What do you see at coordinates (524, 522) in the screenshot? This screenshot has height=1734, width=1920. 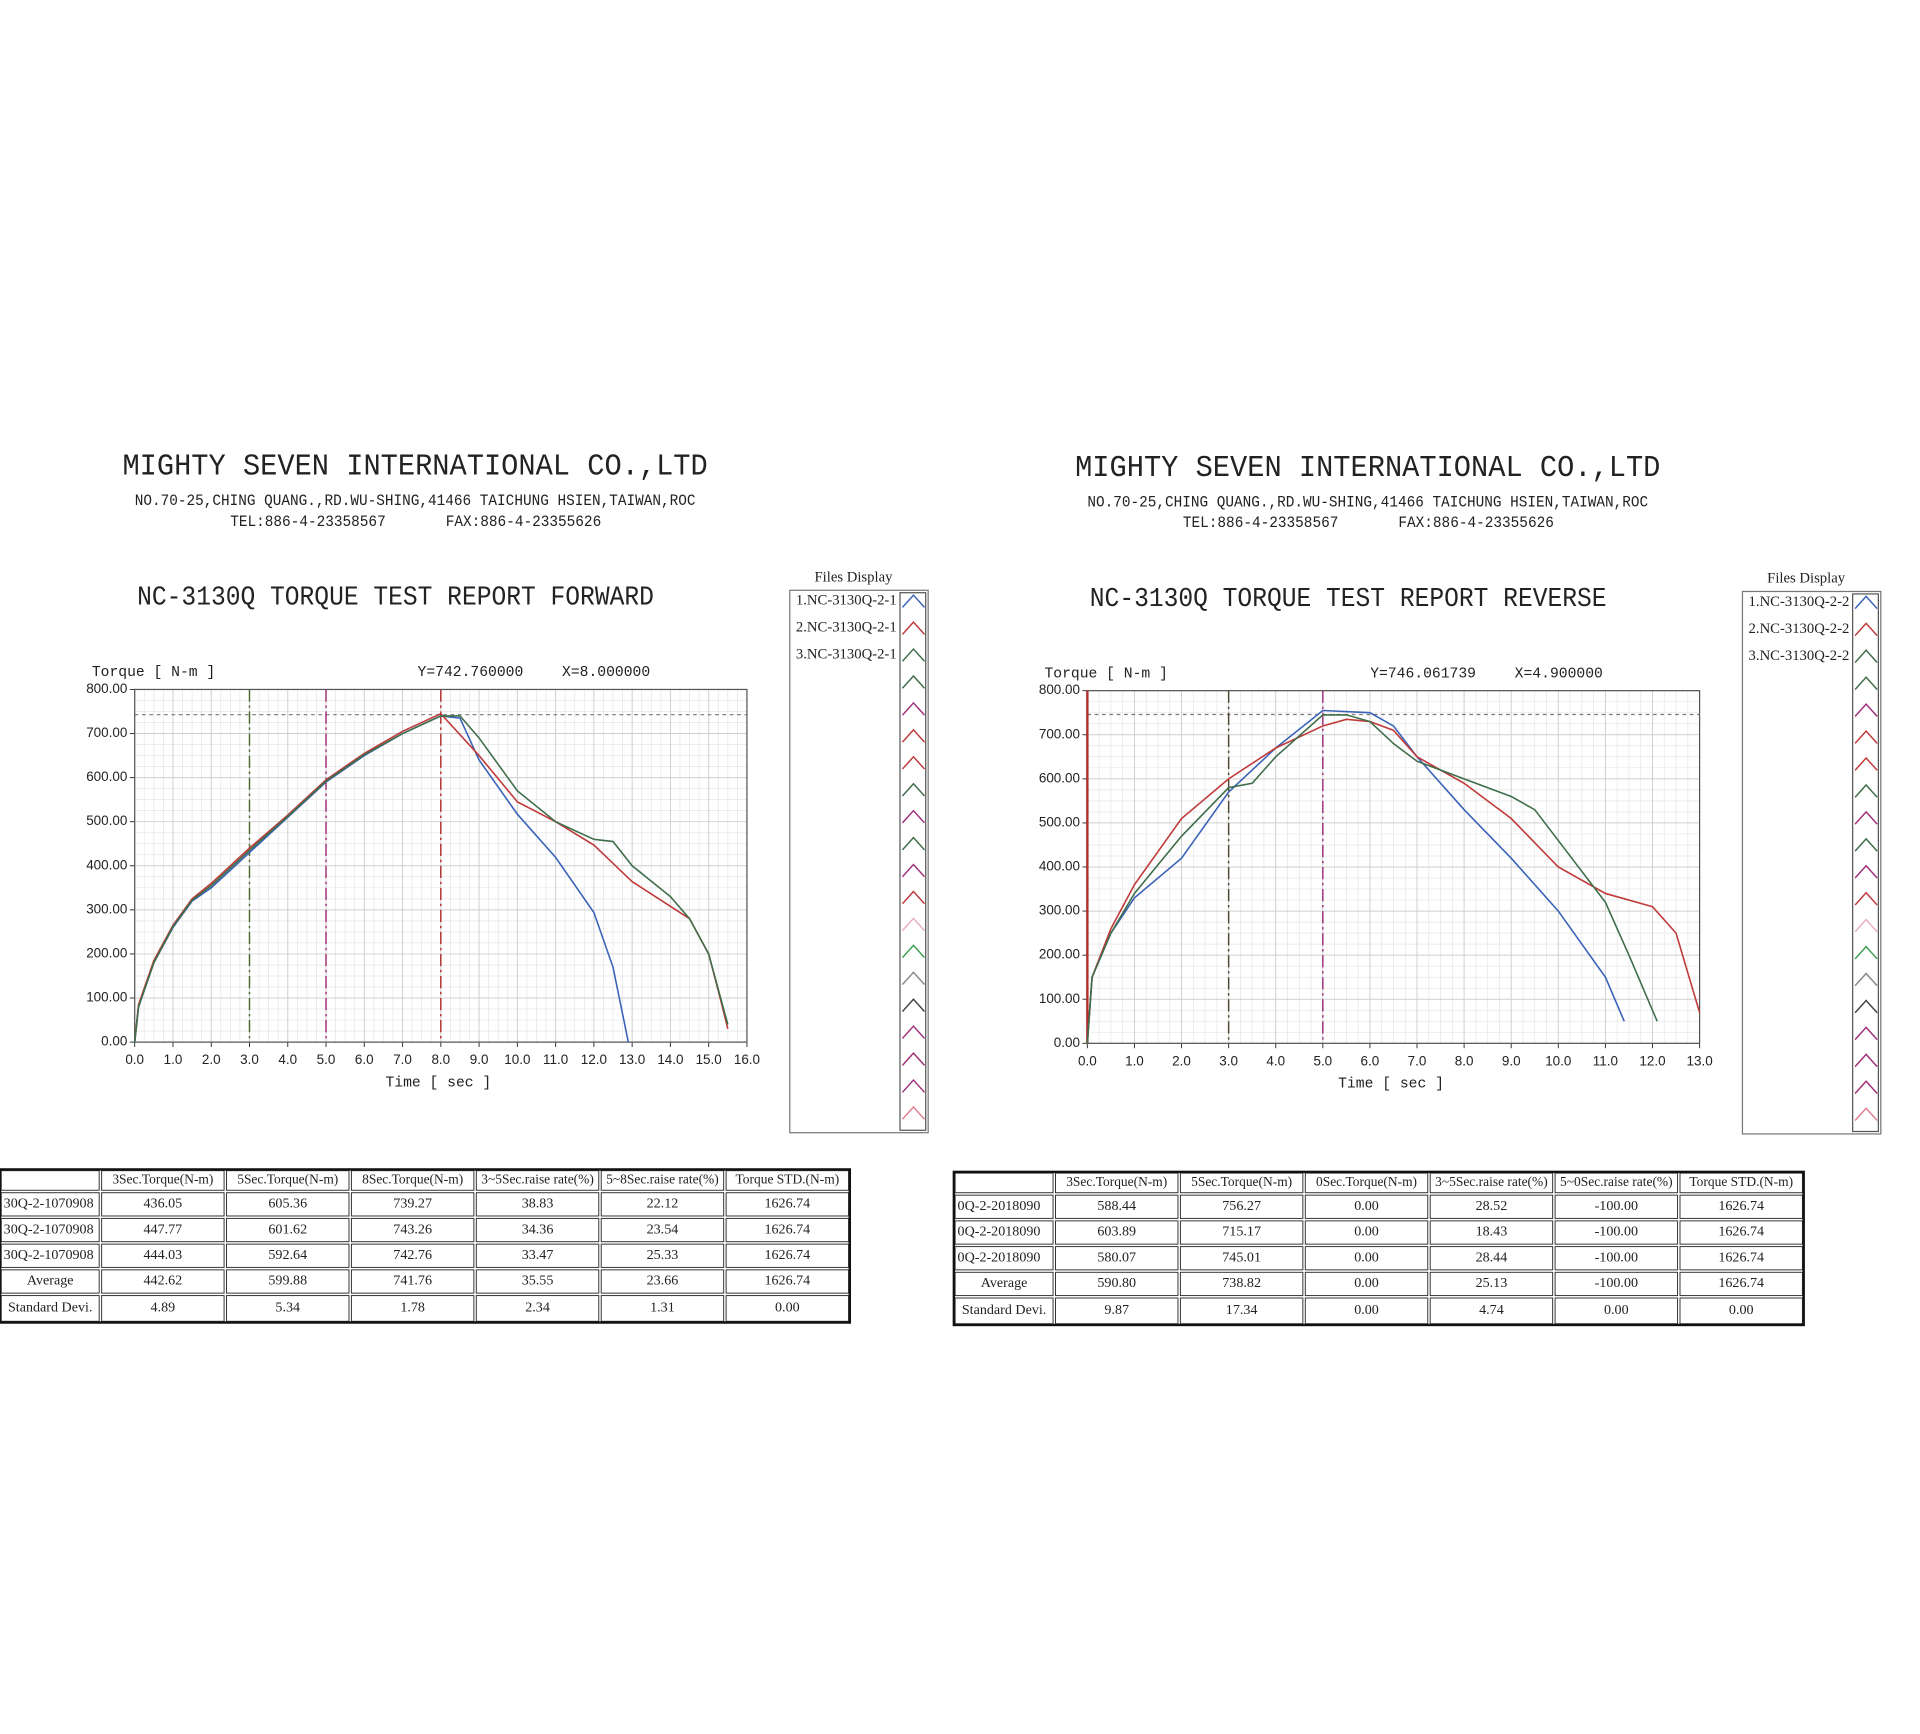 I see `company-fax: FAX:886-4-23355626` at bounding box center [524, 522].